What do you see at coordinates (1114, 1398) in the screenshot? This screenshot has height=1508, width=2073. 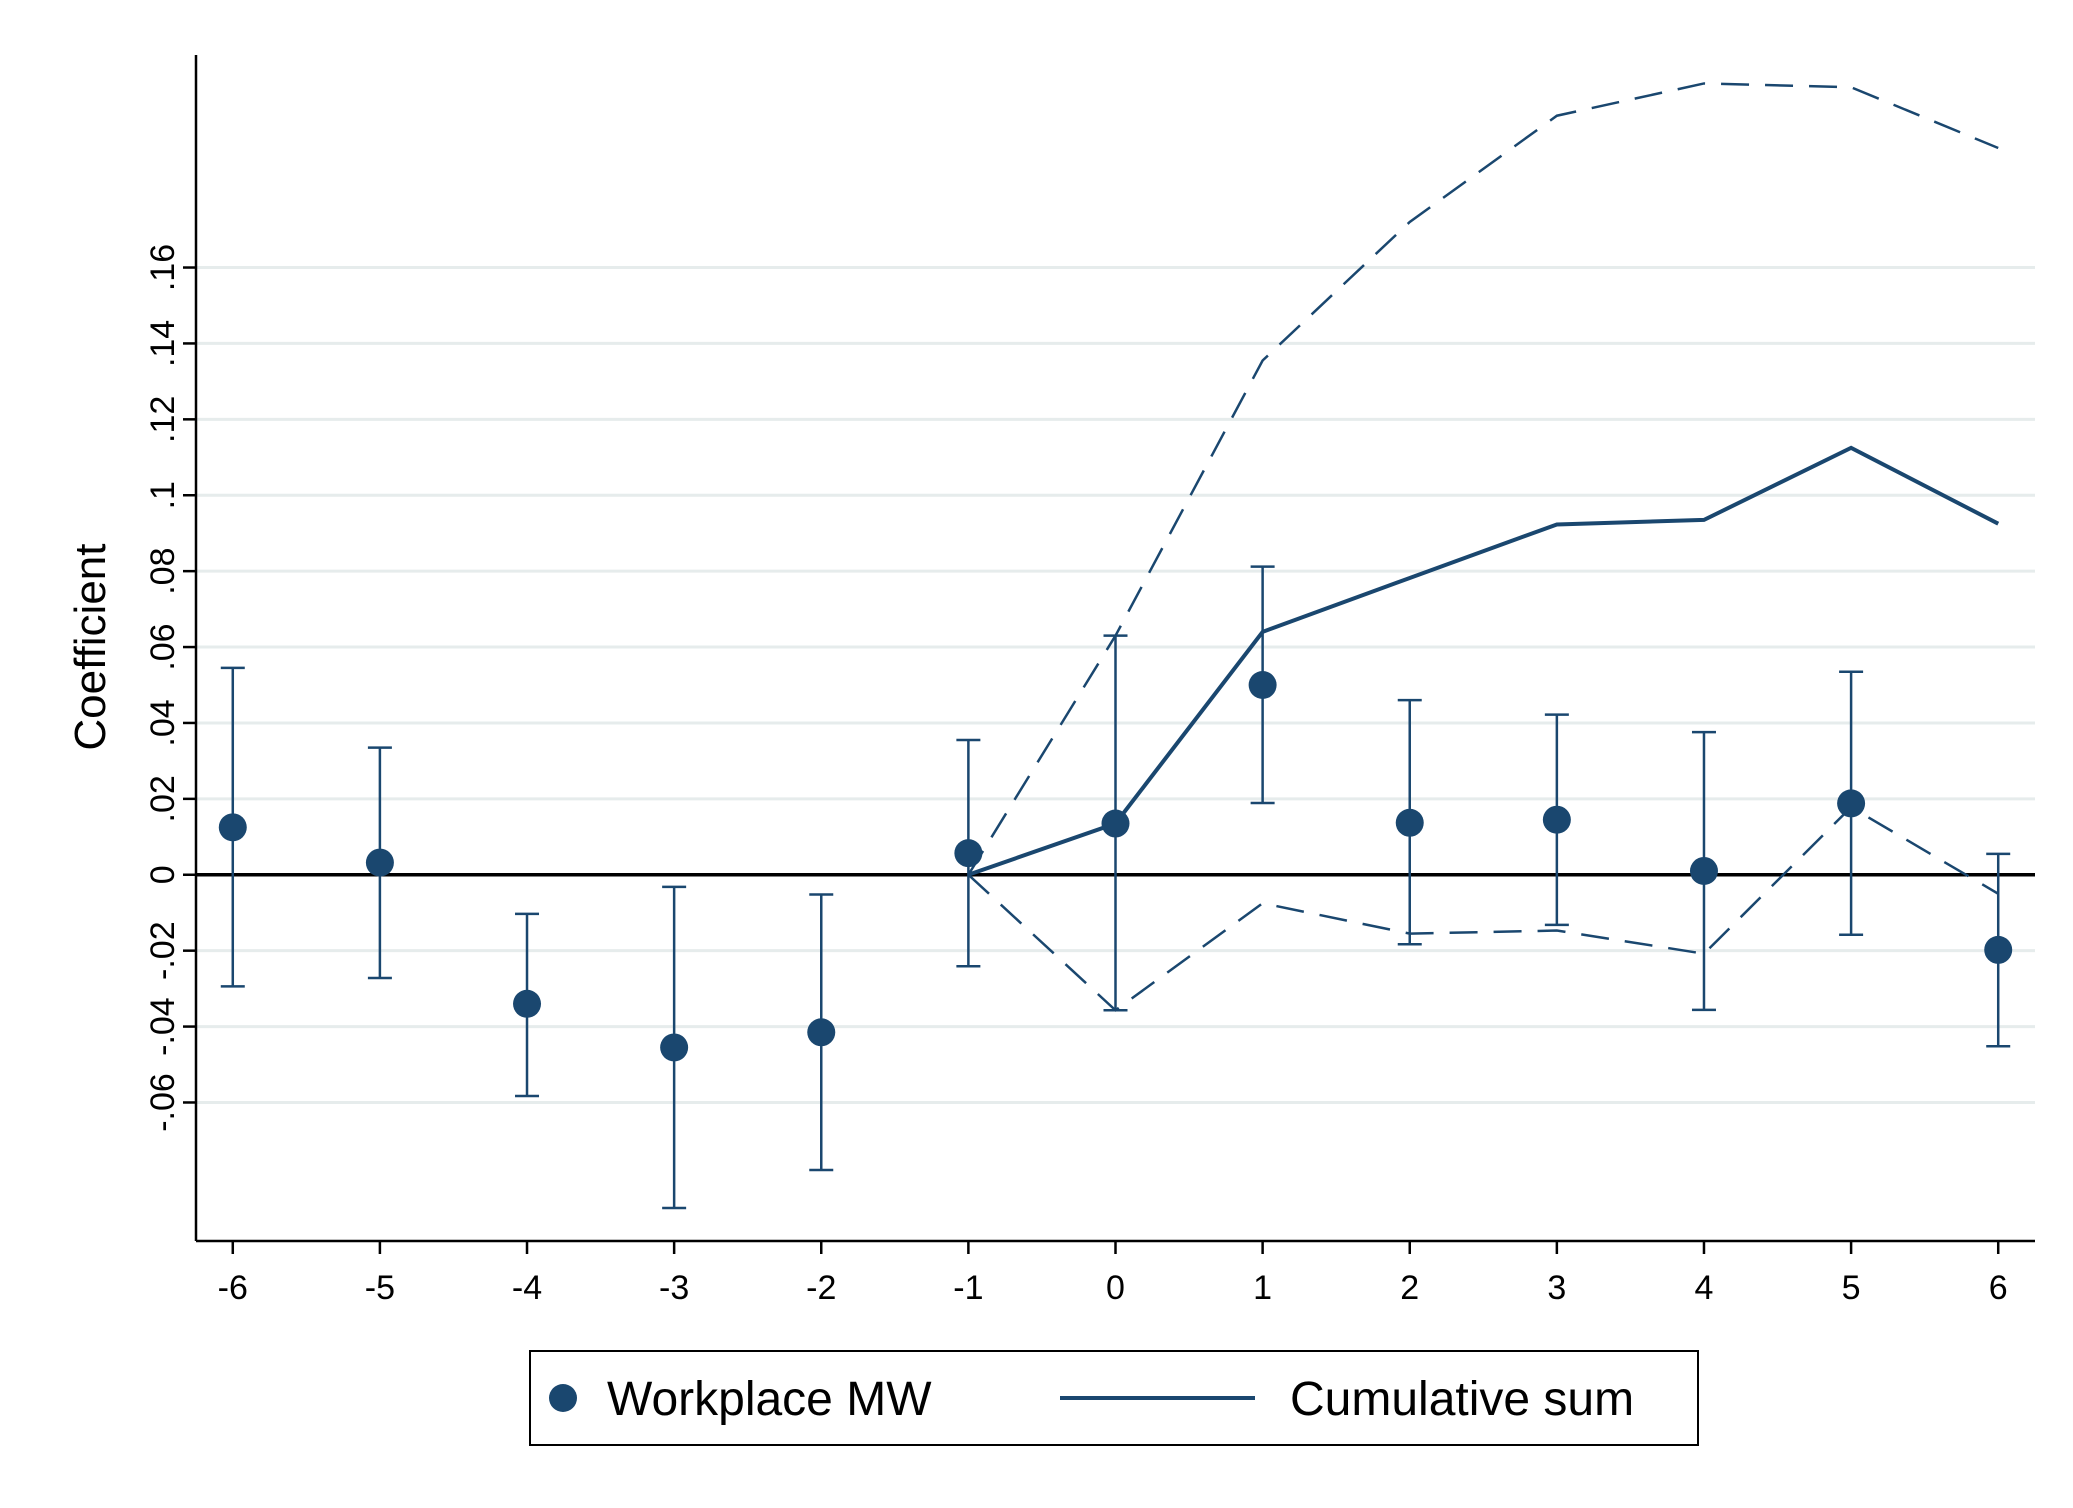 I see `legend: Workplace MW Cumulative sum` at bounding box center [1114, 1398].